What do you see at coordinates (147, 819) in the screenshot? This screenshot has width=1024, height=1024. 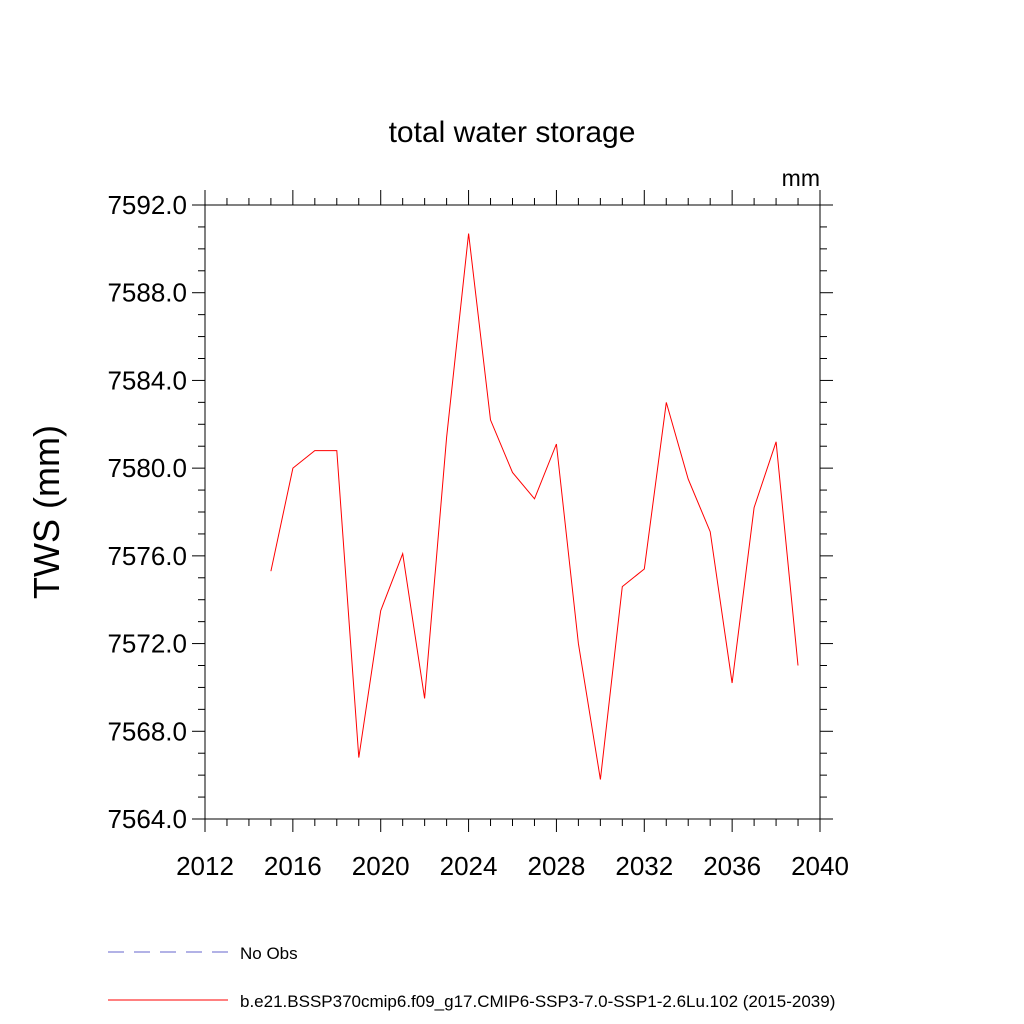 I see `y-tick-label: 7564.0` at bounding box center [147, 819].